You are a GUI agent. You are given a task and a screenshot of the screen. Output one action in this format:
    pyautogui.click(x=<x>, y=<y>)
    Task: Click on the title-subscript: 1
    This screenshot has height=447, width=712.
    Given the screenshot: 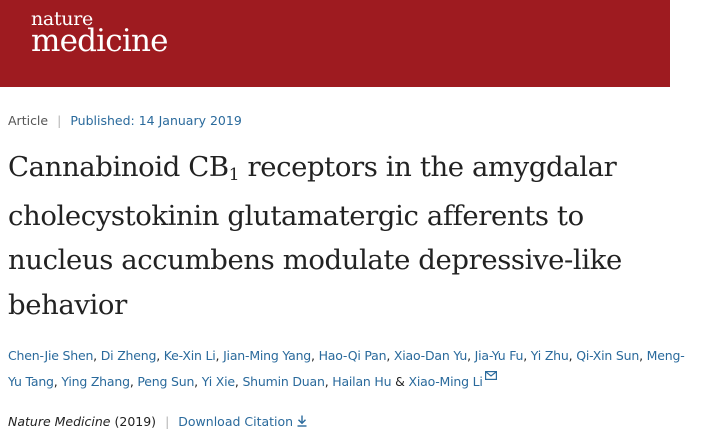 What is the action you would take?
    pyautogui.click(x=234, y=175)
    